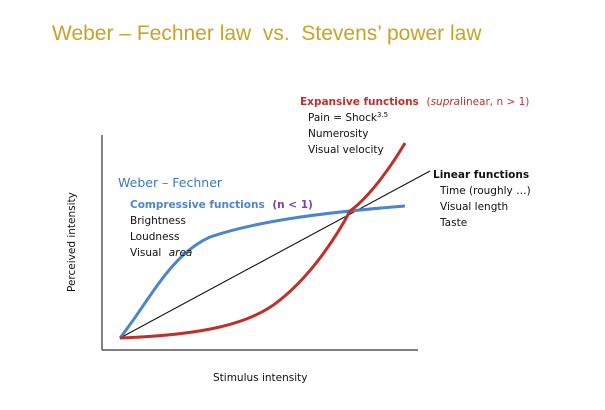 Image resolution: width=605 pixels, height=410 pixels. What do you see at coordinates (260, 378) in the screenshot?
I see `x-axis-label: Stimulus intensity` at bounding box center [260, 378].